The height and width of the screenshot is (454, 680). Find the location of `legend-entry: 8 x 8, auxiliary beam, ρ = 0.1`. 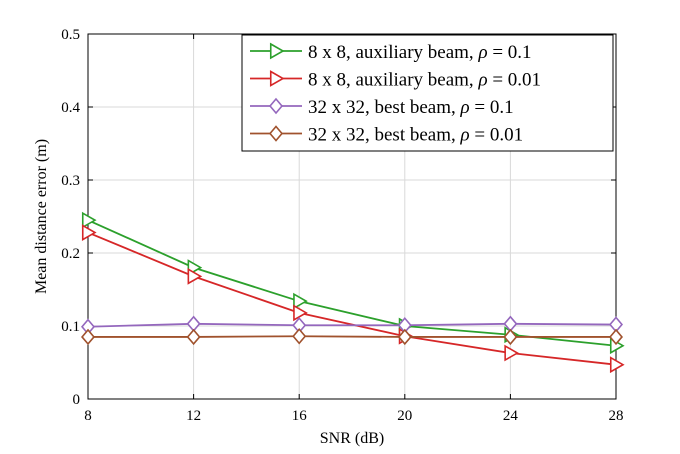

legend-entry: 8 x 8, auxiliary beam, ρ = 0.1 is located at coordinates (391, 52).